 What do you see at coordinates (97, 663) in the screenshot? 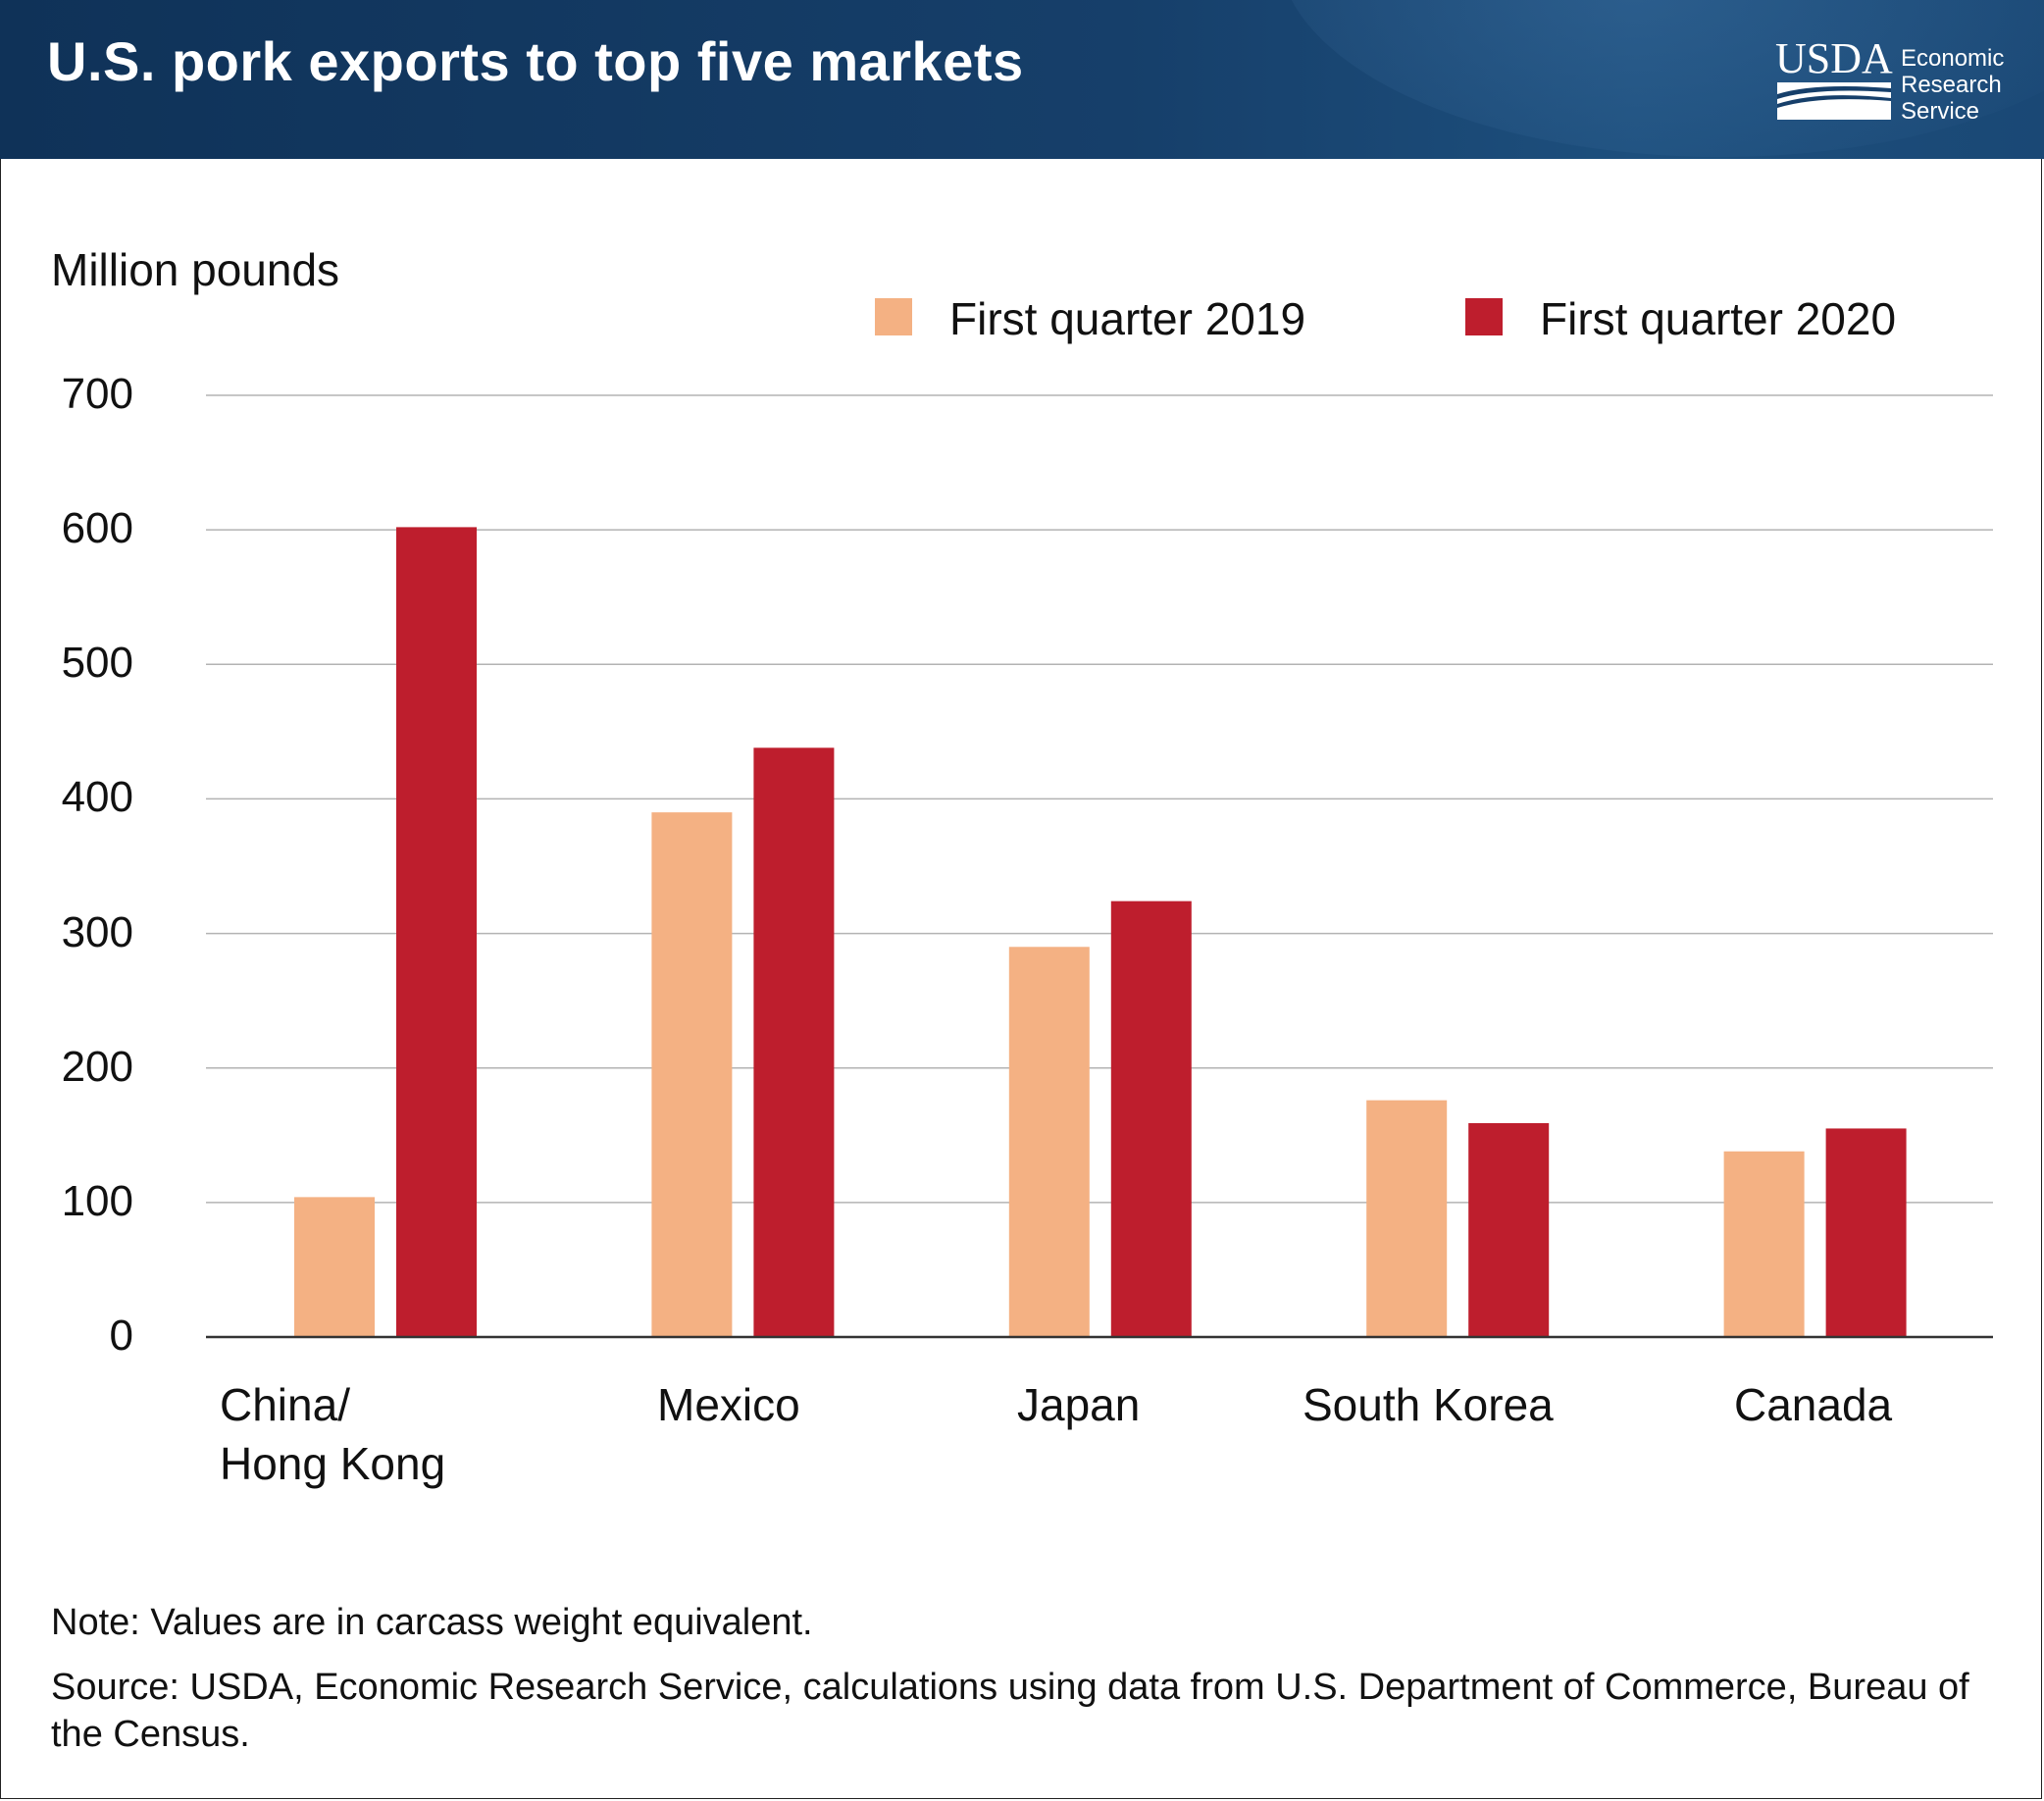
I see `y-tick-label: 500` at bounding box center [97, 663].